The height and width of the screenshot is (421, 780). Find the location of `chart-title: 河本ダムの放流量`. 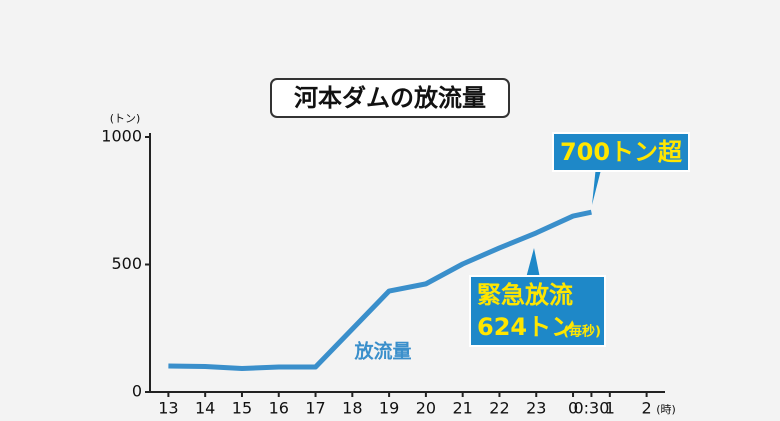

chart-title: 河本ダムの放流量 is located at coordinates (390, 98).